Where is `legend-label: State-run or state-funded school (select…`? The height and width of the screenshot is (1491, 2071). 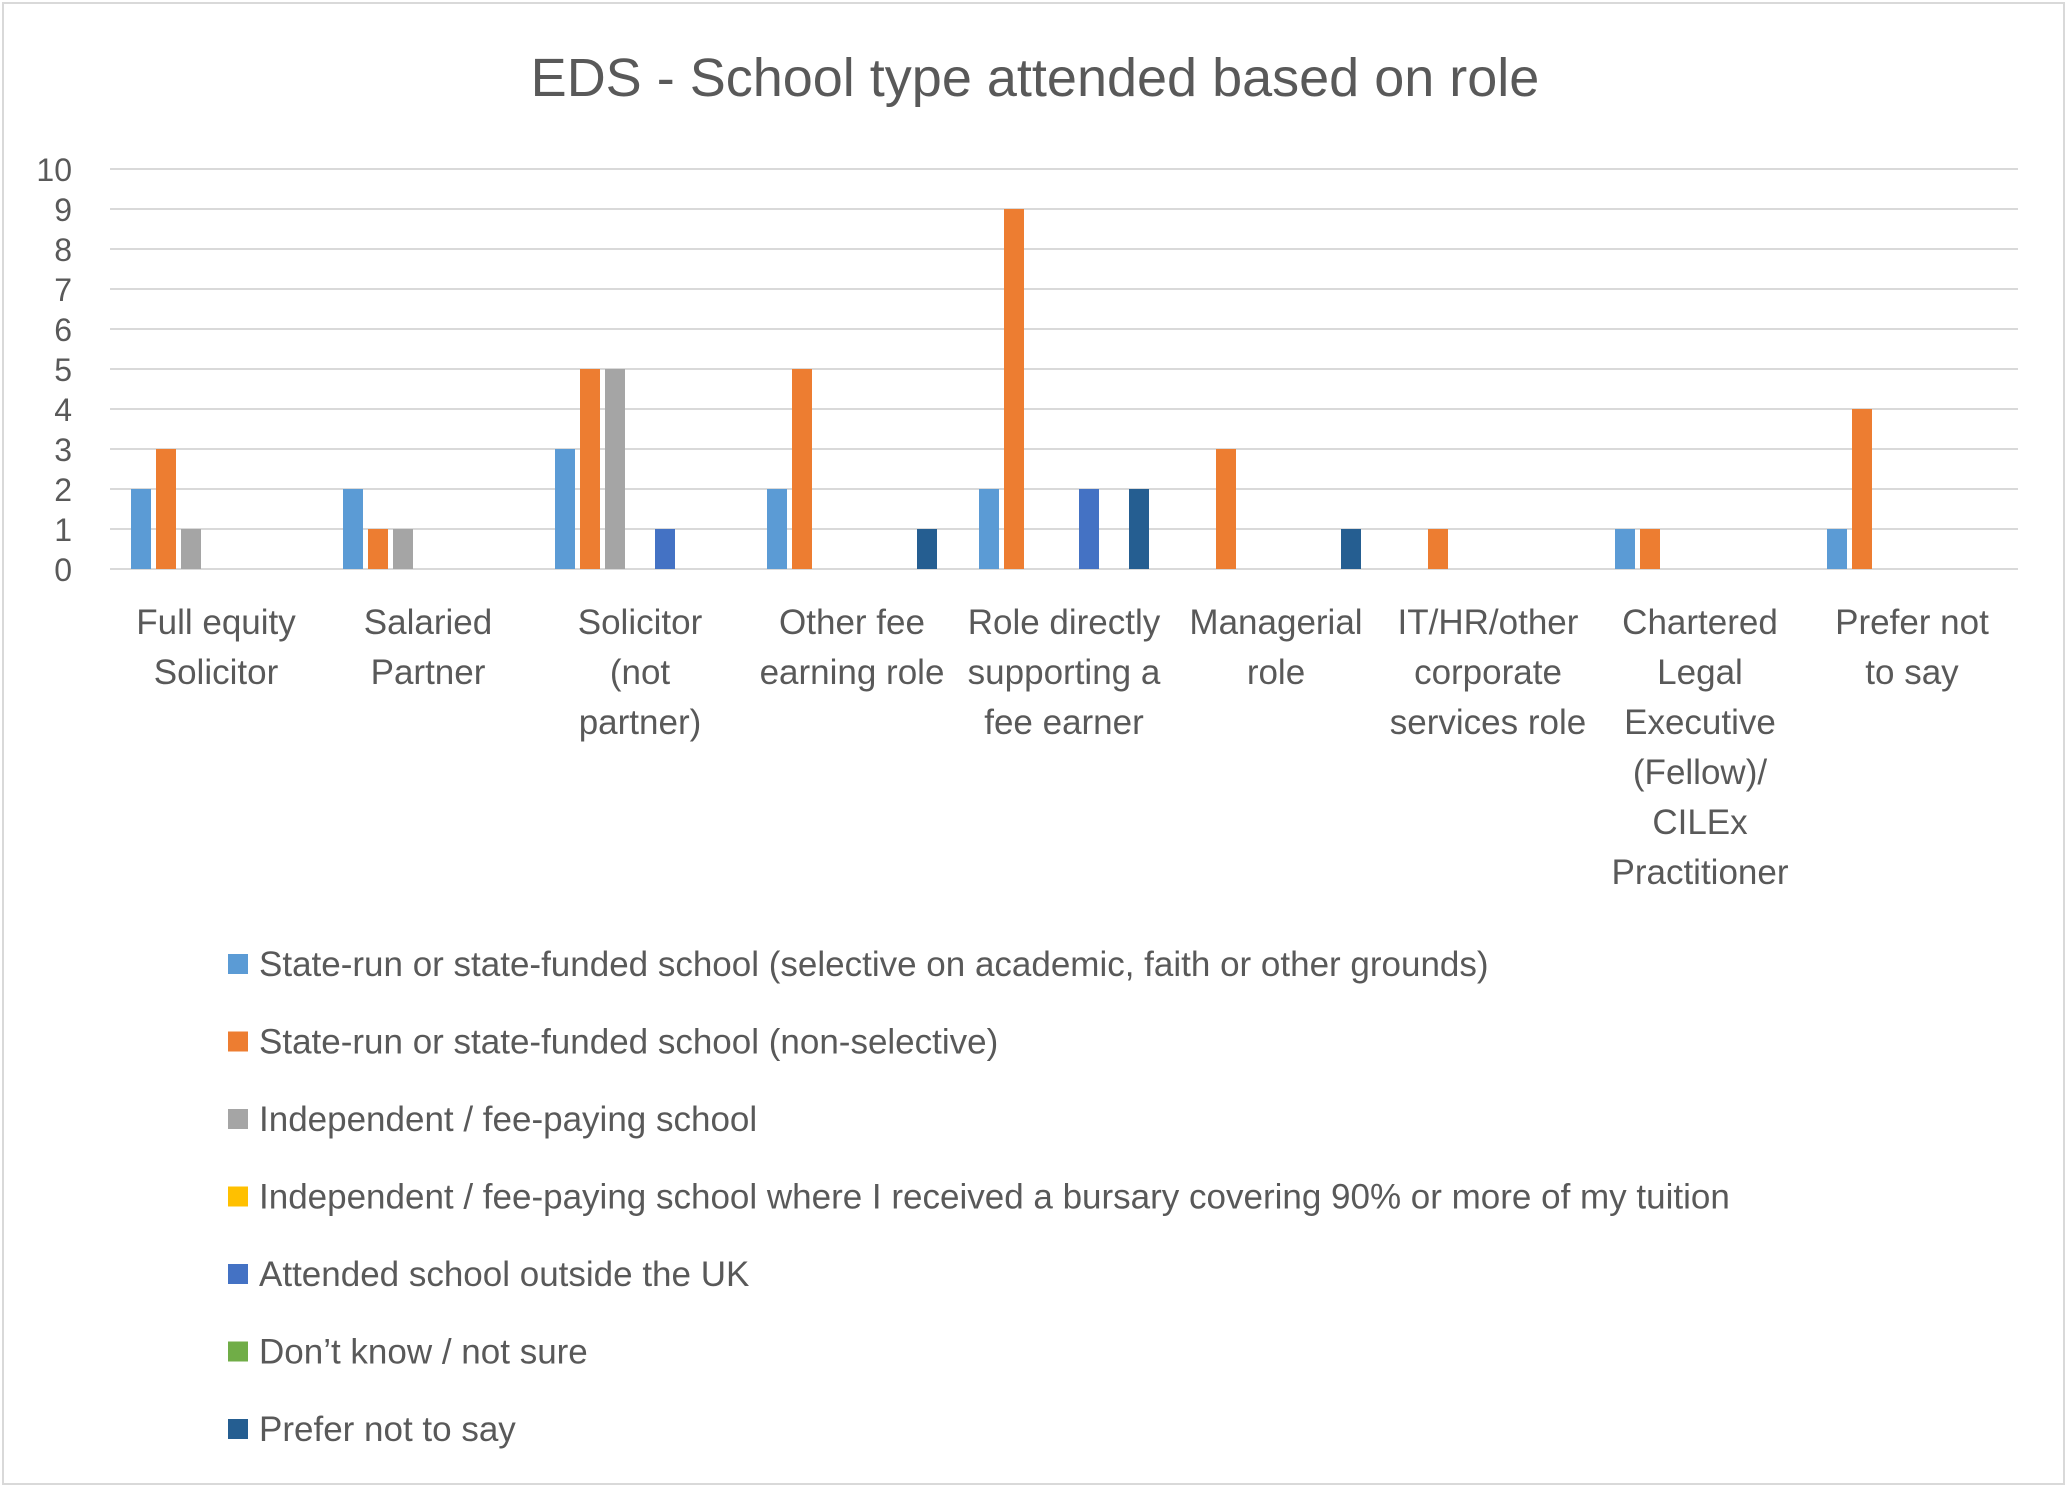
legend-label: State-run or state-funded school (select… is located at coordinates (874, 964).